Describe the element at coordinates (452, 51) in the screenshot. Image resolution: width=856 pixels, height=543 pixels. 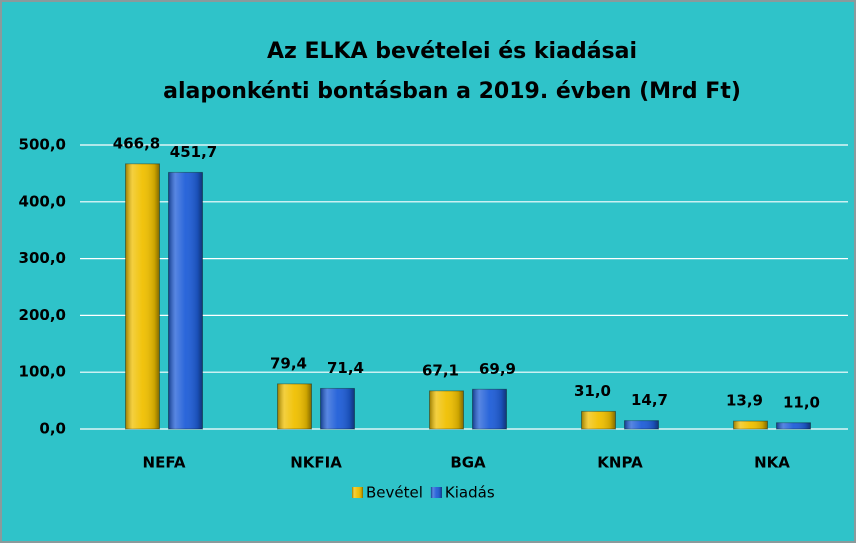
I see `chart-title: Az ELKA bevételei és kiadásai` at that location.